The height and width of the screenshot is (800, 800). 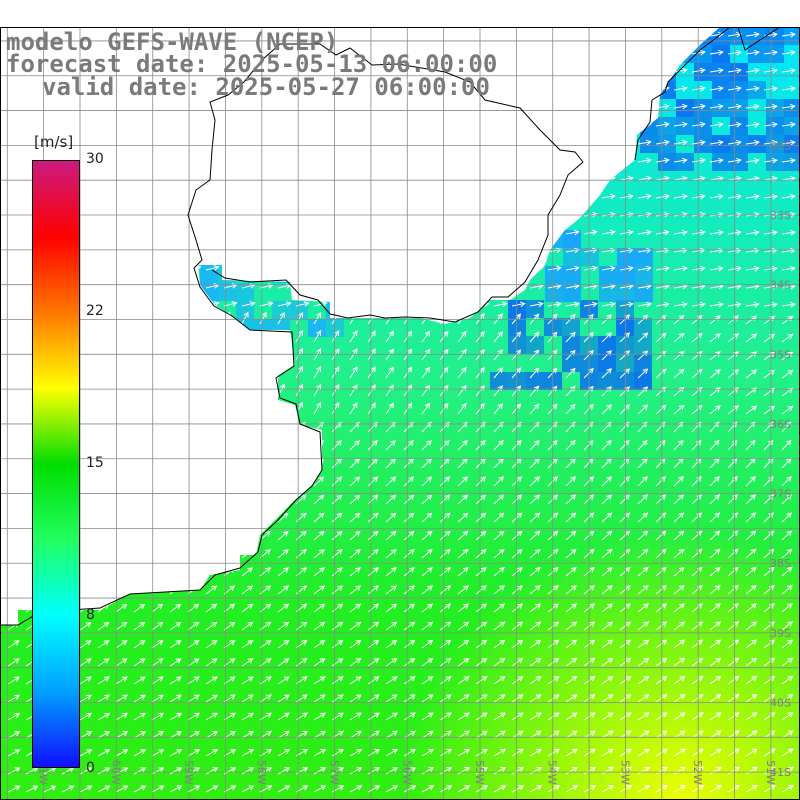 I want to click on colorbar-tick: 15, so click(x=95, y=463).